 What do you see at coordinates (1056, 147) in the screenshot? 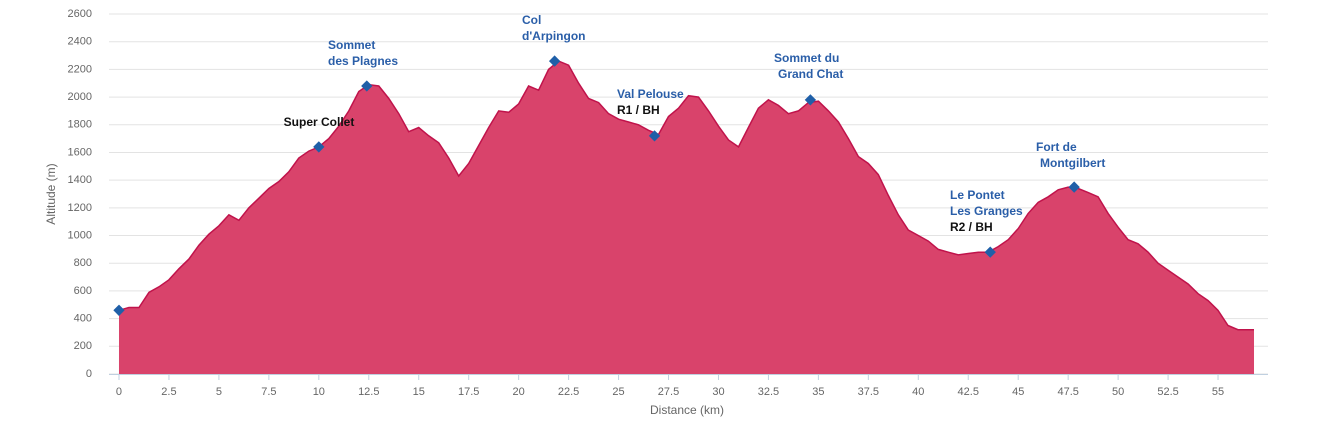
I see `waypoint-label: Fort de` at bounding box center [1056, 147].